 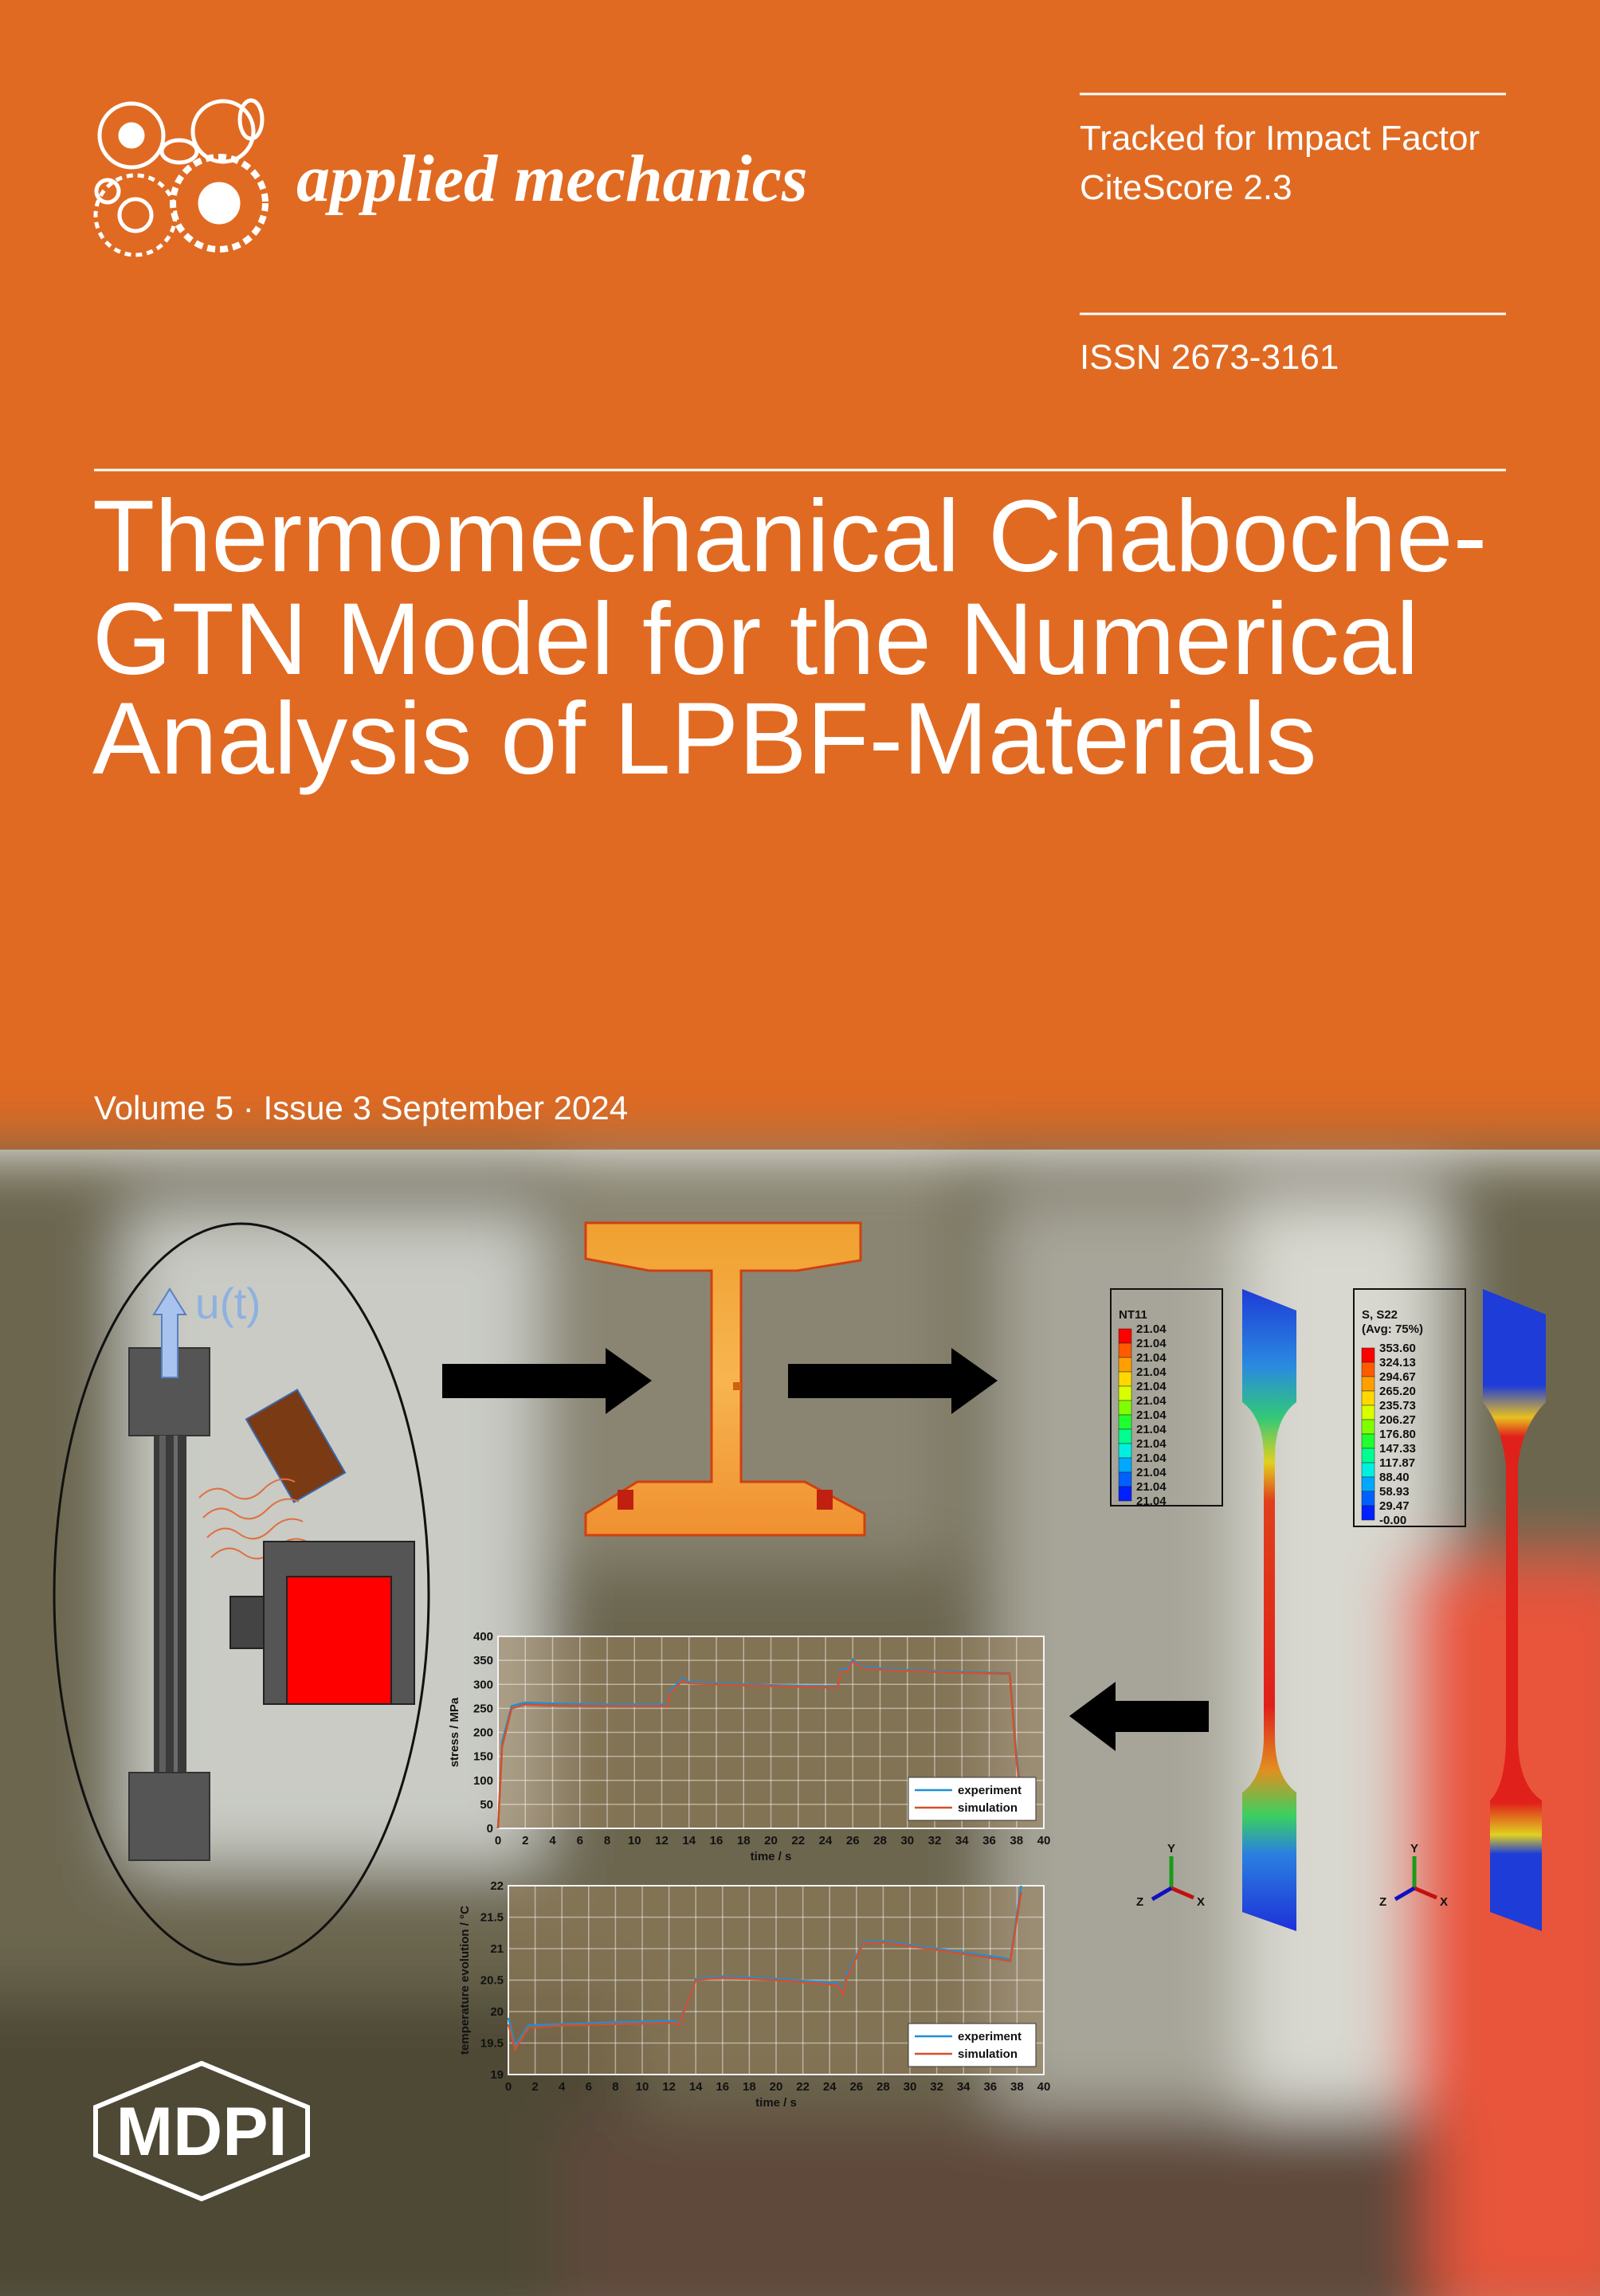 What do you see at coordinates (1133, 1315) in the screenshot?
I see `legend-title: NT11` at bounding box center [1133, 1315].